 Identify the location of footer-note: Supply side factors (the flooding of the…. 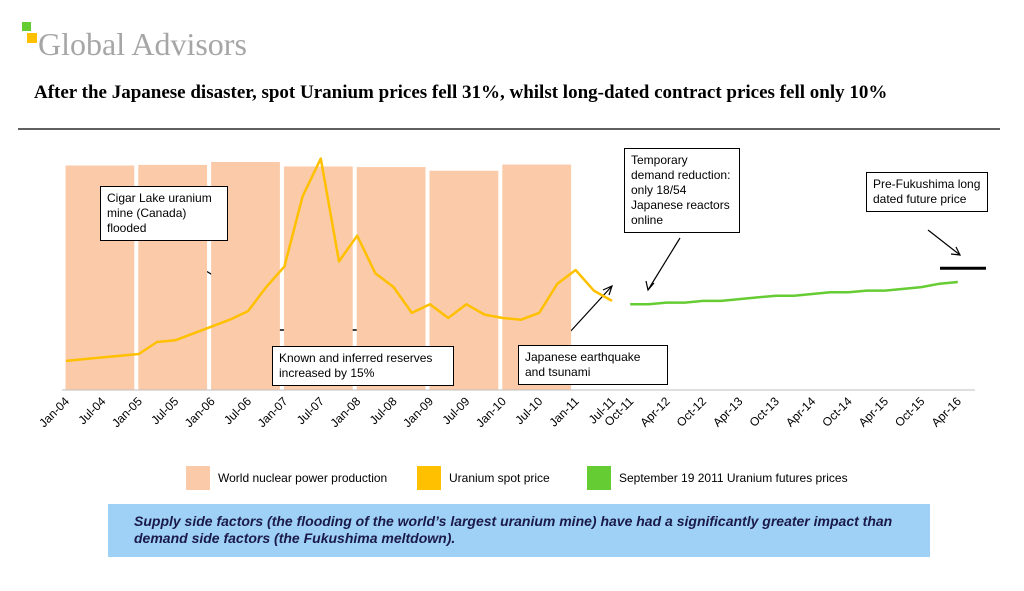
(519, 530).